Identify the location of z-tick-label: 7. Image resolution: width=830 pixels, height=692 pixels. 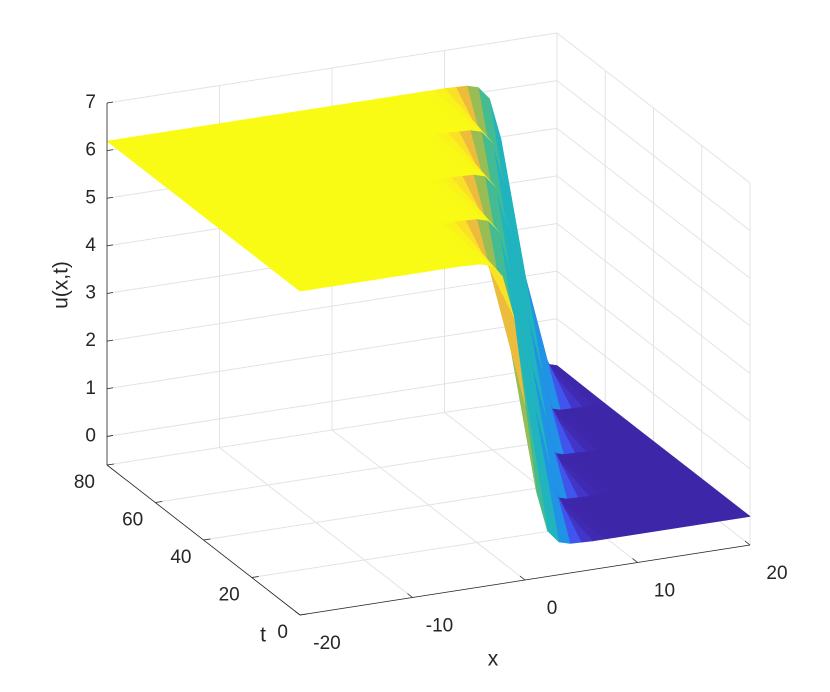
(90, 102).